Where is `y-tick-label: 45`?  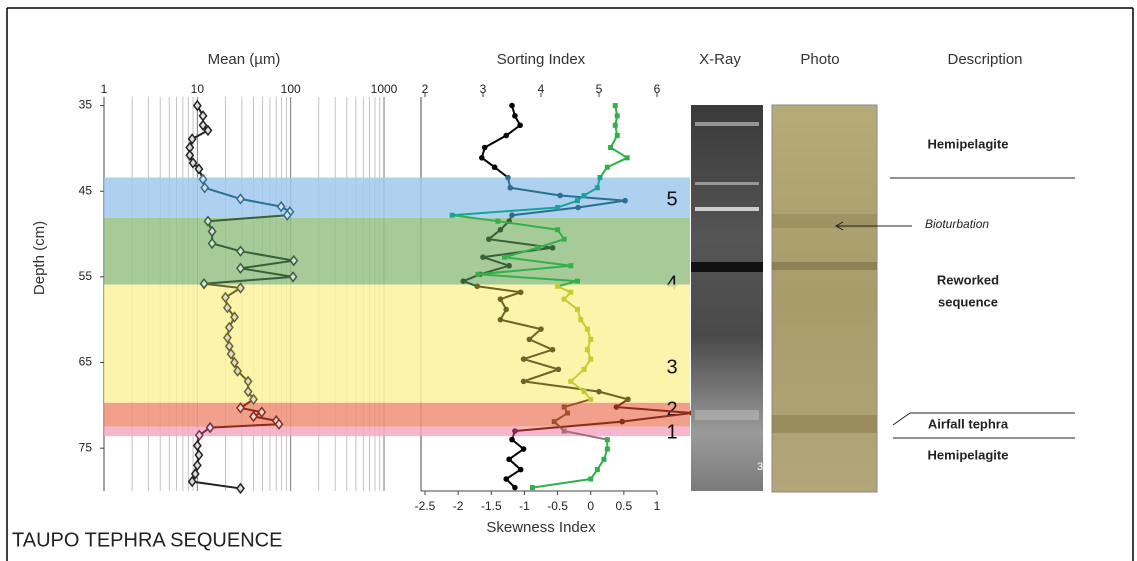 y-tick-label: 45 is located at coordinates (86, 190).